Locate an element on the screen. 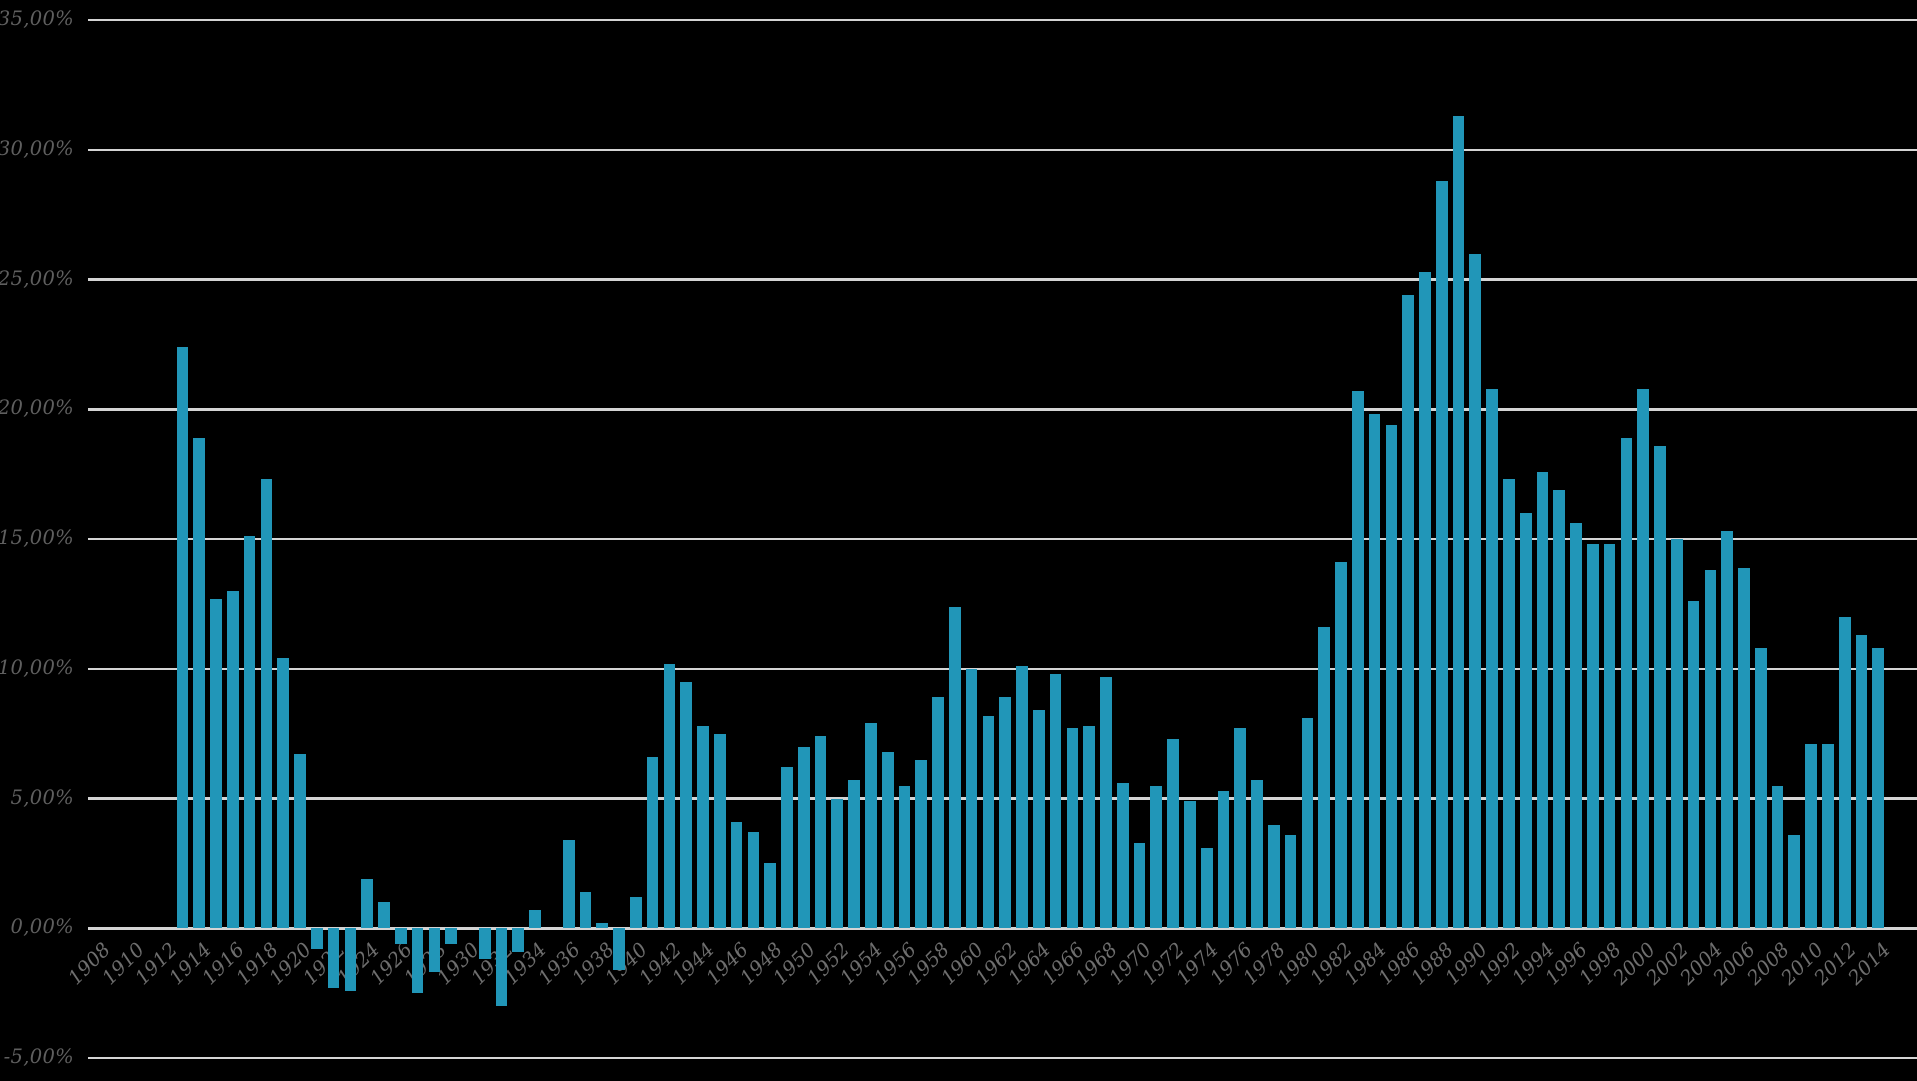 Image resolution: width=1917 pixels, height=1081 pixels. bar-1924 is located at coordinates (367, 903).